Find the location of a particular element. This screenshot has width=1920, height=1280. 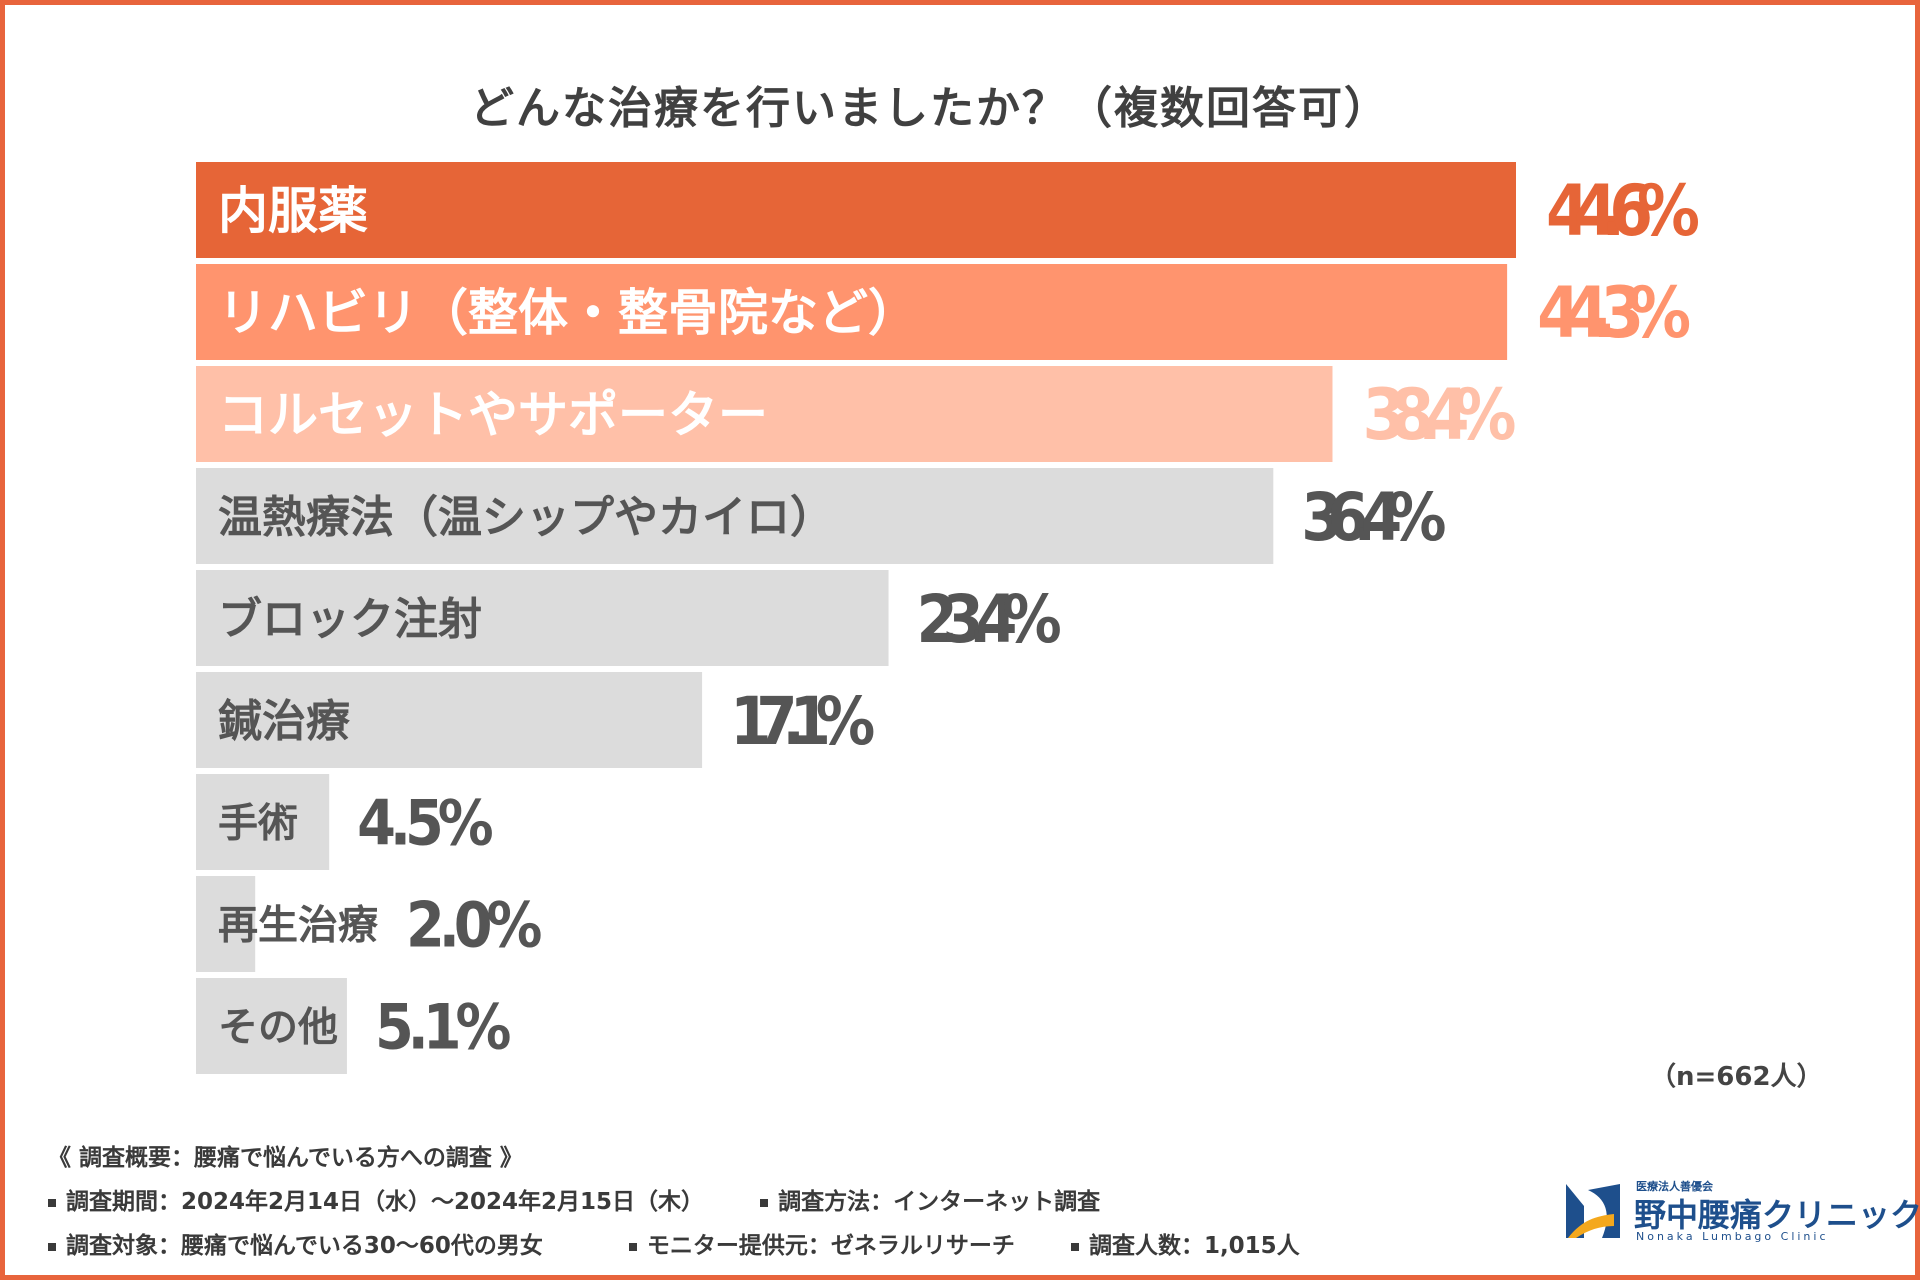

bar-label-2: リハビリ（整体・整骨院など） is located at coordinates (568, 313).